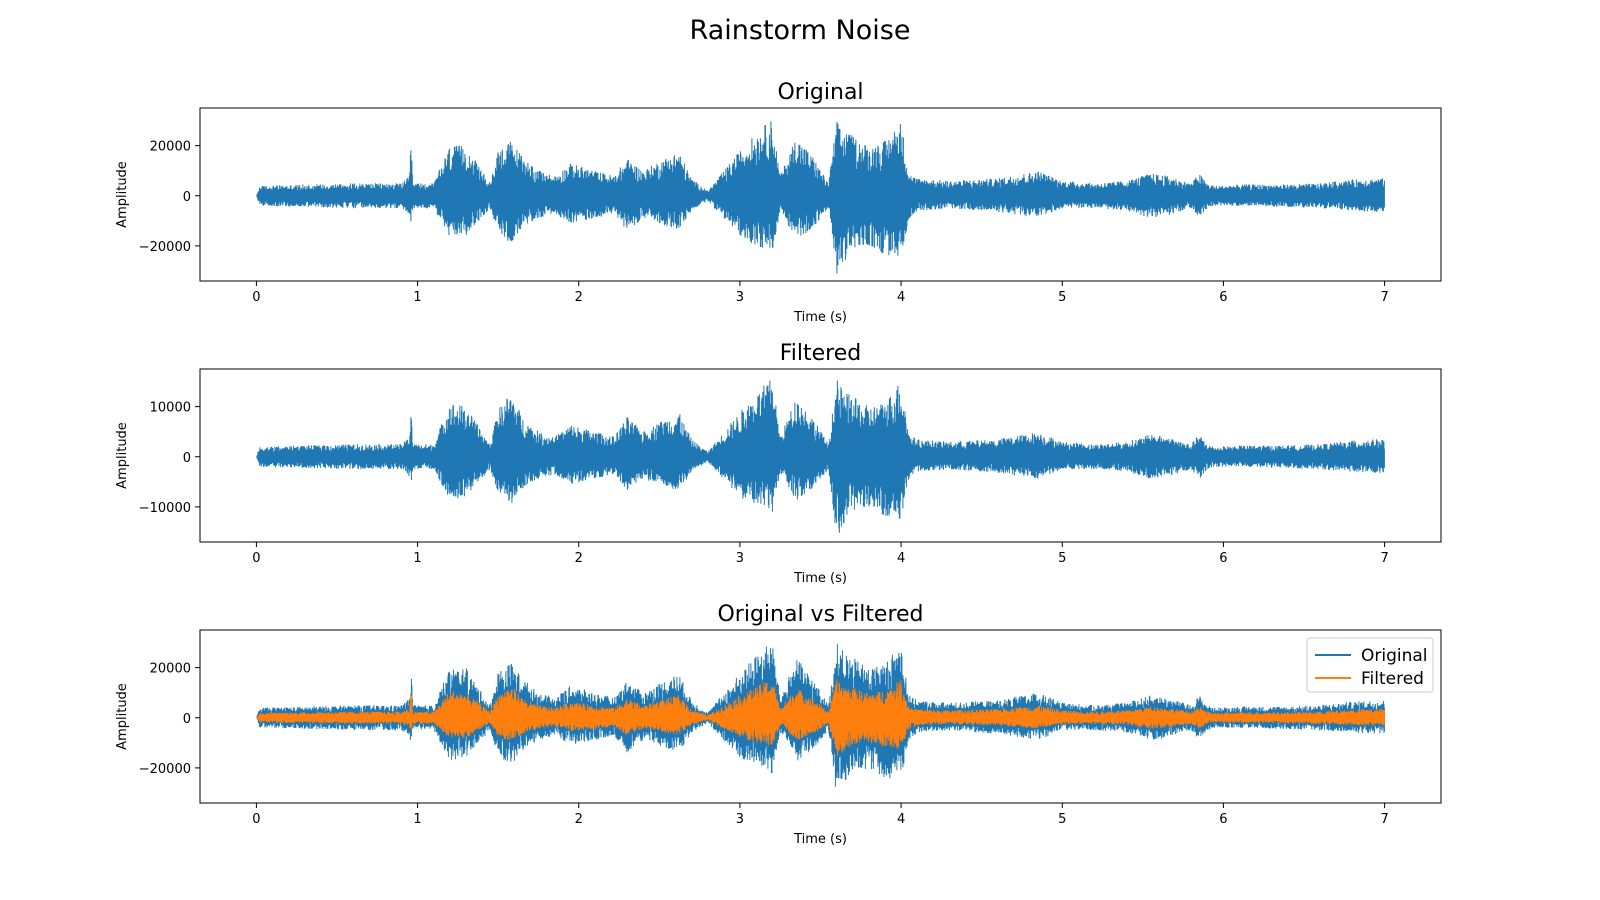  Describe the element at coordinates (821, 353) in the screenshot. I see `subplot-title: Filtered` at that location.